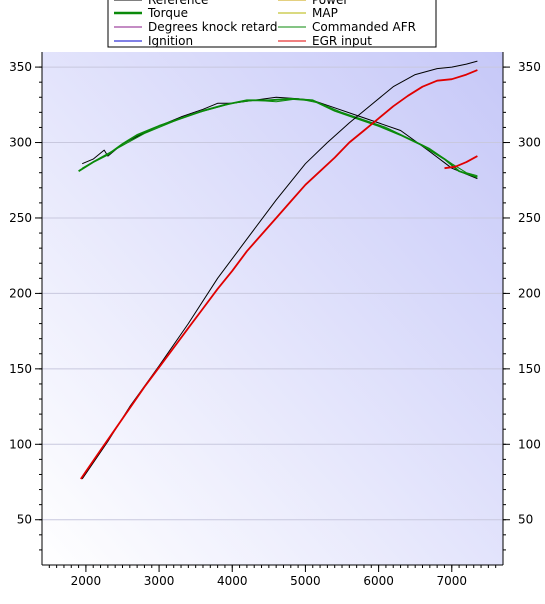 The height and width of the screenshot is (604, 545). Describe the element at coordinates (378, 581) in the screenshot. I see `x-tick-label: 6000` at that location.